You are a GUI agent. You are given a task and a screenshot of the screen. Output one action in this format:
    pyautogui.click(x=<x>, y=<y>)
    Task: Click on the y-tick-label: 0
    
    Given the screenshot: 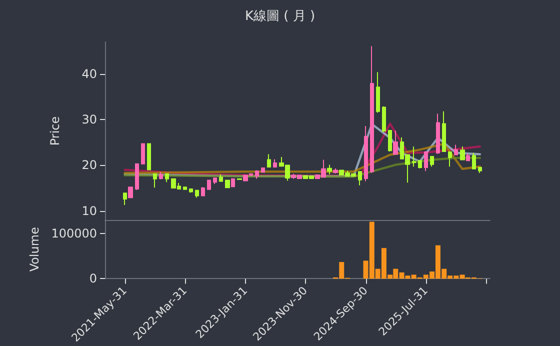 What is the action you would take?
    pyautogui.click(x=93, y=279)
    